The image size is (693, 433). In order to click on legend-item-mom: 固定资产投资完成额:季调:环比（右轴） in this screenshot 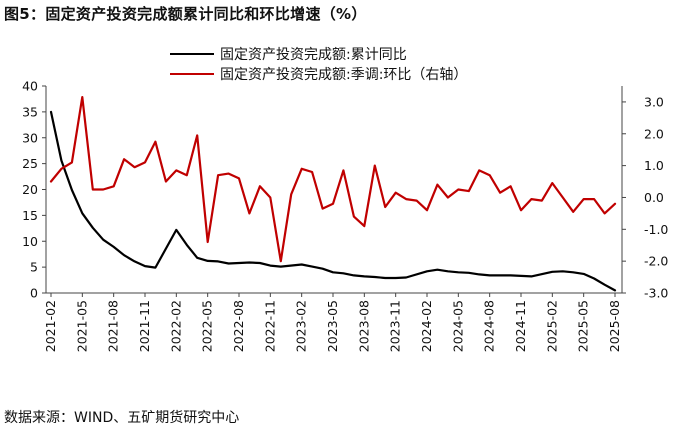, I will do `click(318, 74)`.